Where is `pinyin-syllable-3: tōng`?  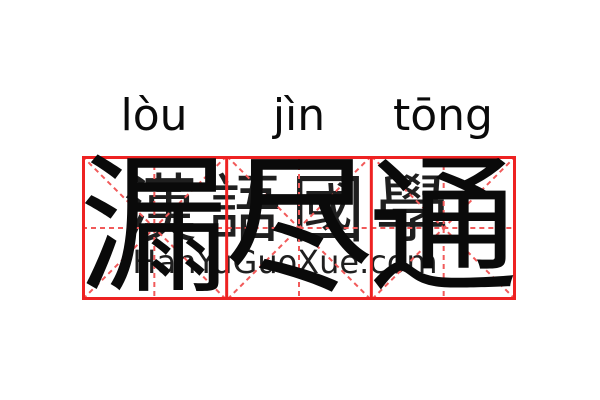 pinyin-syllable-3: tōng is located at coordinates (443, 115).